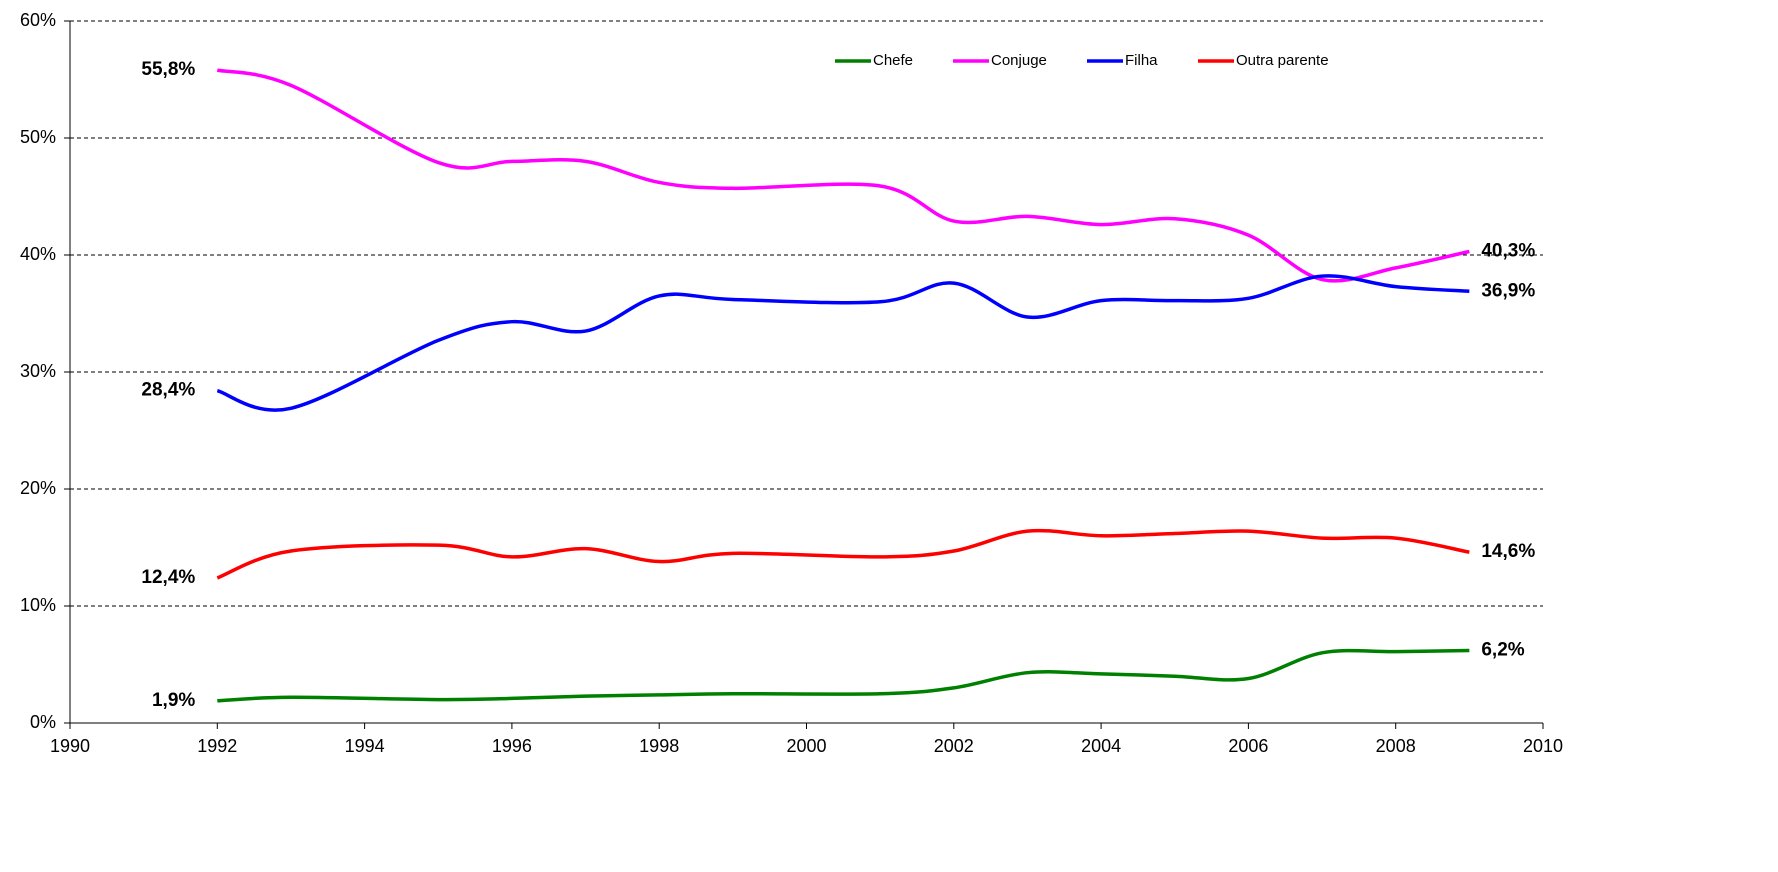 This screenshot has height=872, width=1778. I want to click on y-tick-label: 0%, so click(43, 722).